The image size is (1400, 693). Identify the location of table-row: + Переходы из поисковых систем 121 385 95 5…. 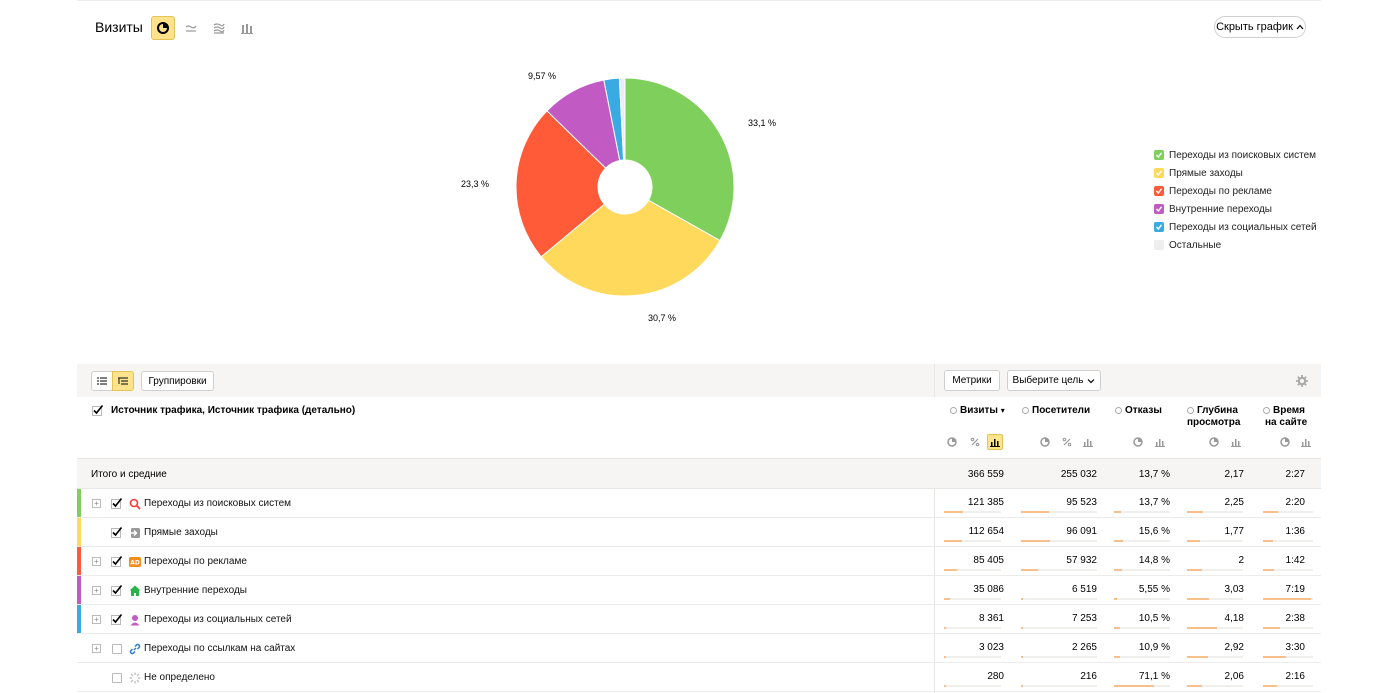
(699, 503).